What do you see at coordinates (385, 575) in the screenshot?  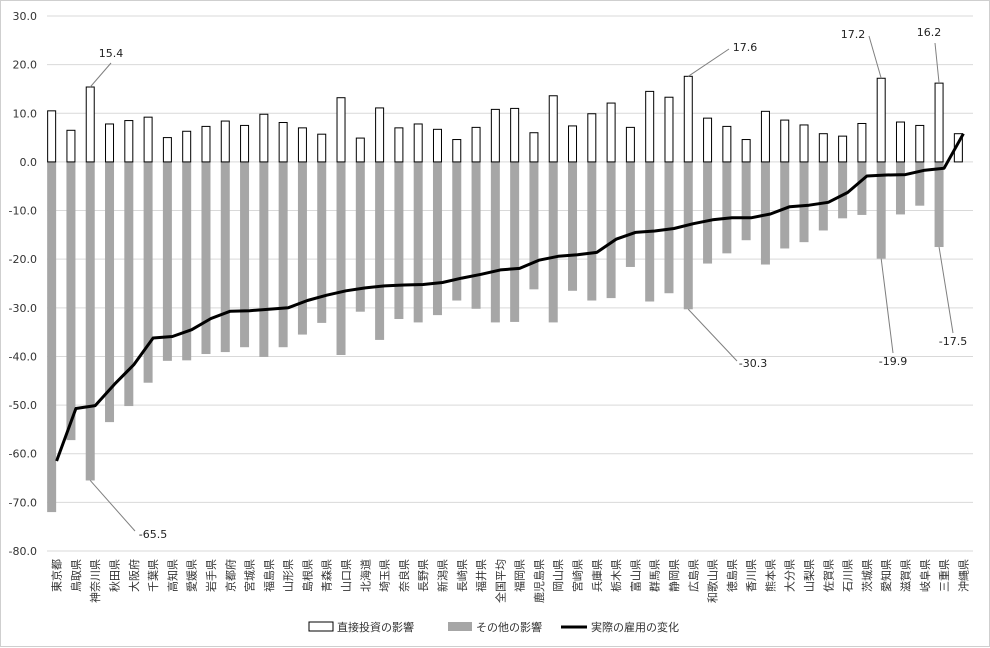 I see `x-tick-label: 埼玉県` at bounding box center [385, 575].